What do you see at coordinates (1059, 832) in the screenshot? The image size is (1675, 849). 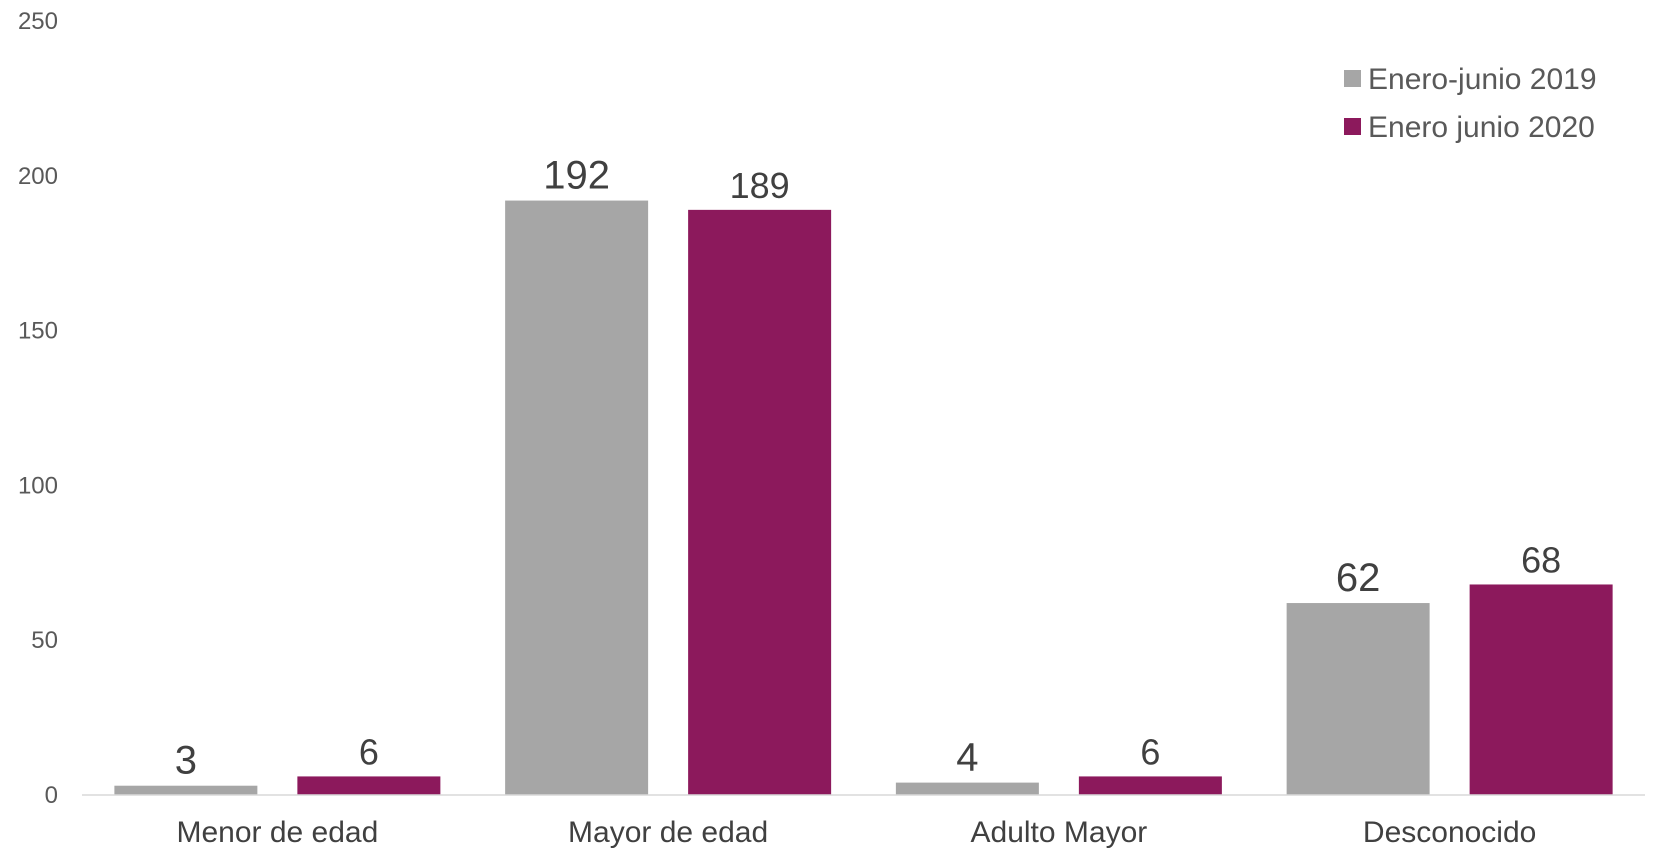 I see `category-label: Adulto Mayor` at bounding box center [1059, 832].